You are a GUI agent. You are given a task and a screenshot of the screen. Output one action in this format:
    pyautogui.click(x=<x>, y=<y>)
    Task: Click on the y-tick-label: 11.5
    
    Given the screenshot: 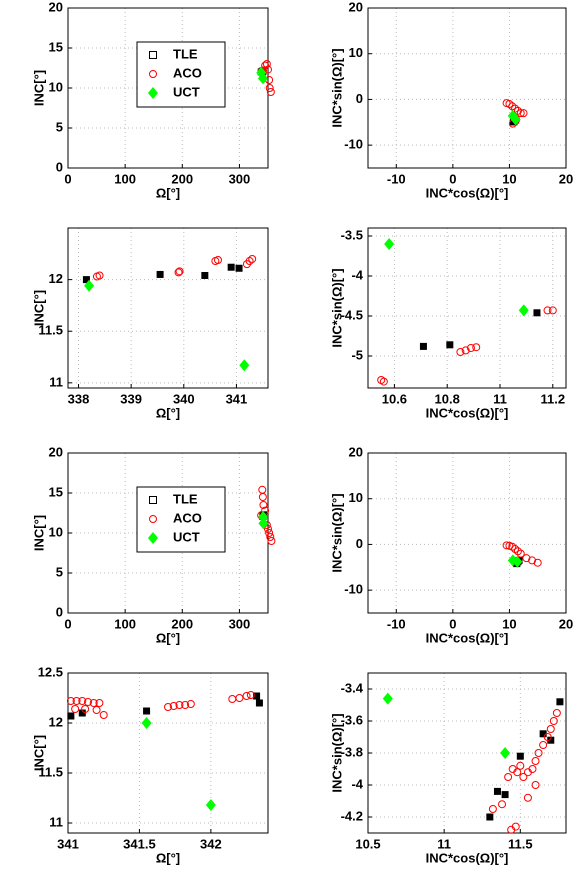 What is the action you would take?
    pyautogui.click(x=50, y=330)
    